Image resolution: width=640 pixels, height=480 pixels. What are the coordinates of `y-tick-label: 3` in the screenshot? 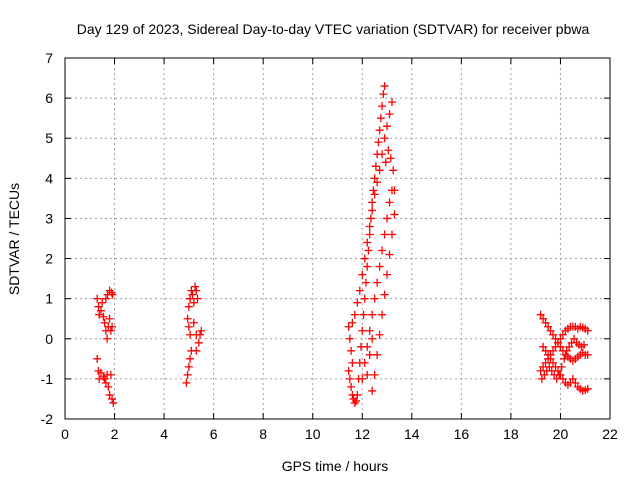 It's located at (49, 218).